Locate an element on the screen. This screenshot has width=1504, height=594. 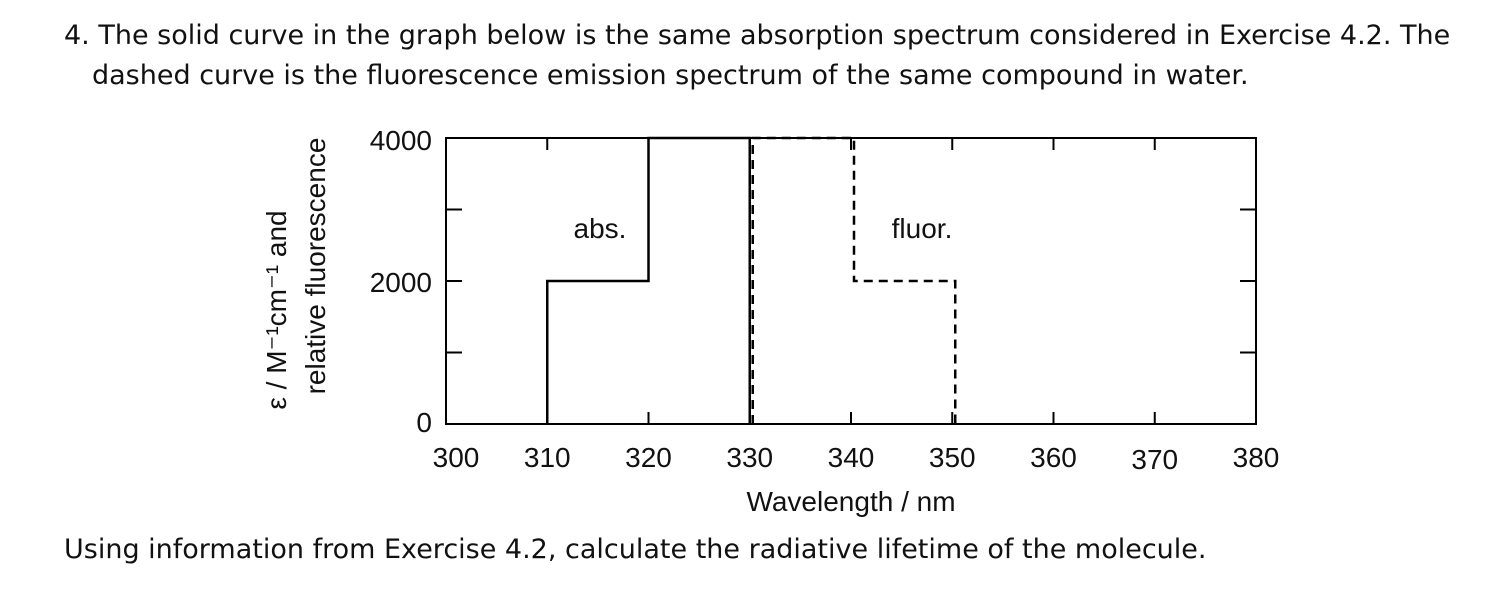
absorption-series-line is located at coordinates (648, 280).